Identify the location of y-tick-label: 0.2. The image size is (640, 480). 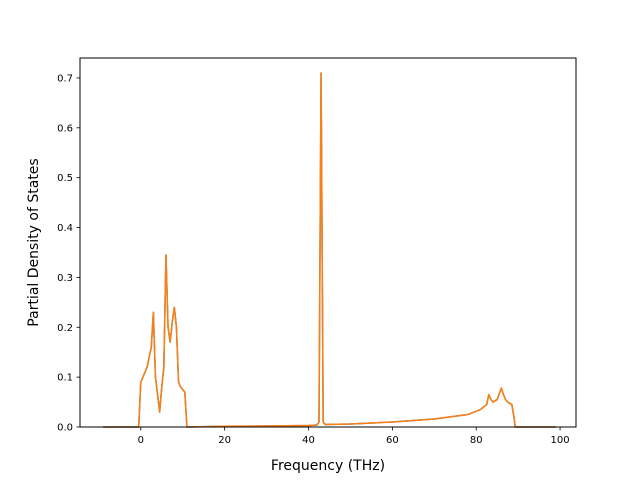
(65, 328).